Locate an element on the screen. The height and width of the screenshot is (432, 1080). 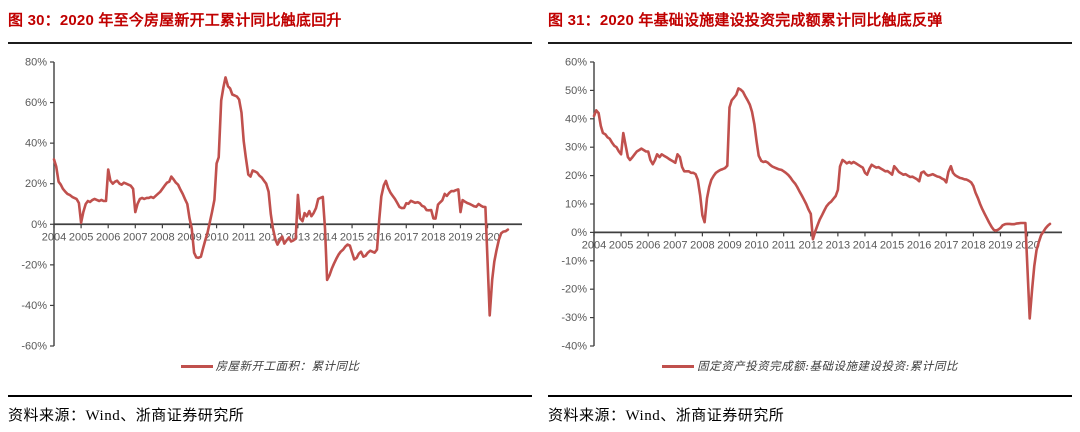
y-tick-label: -30% is located at coordinates (574, 318).